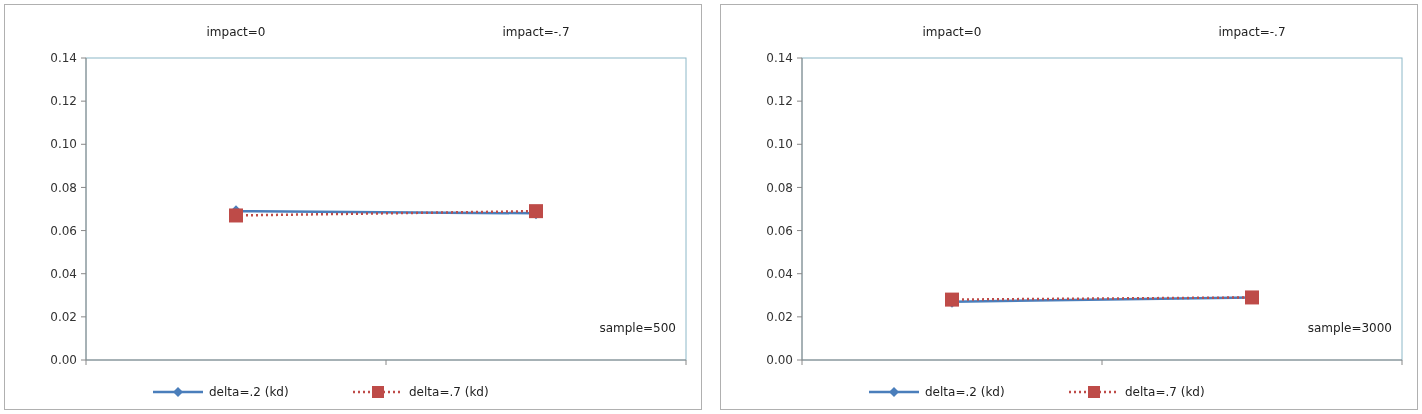 Image resolution: width=1422 pixels, height=414 pixels. Describe the element at coordinates (1349, 328) in the screenshot. I see `annotation: sample=3000` at that location.